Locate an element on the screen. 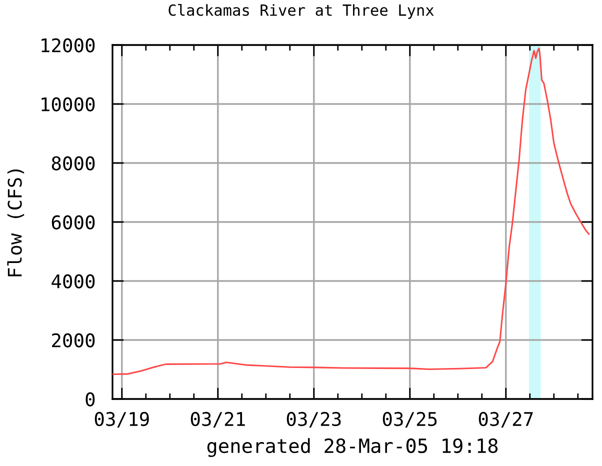 The height and width of the screenshot is (466, 602). x-tick-label: 03/23 is located at coordinates (313, 420).